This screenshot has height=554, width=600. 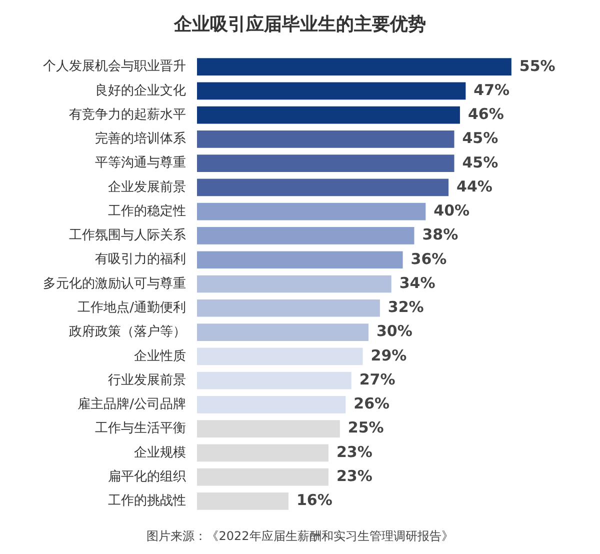 I want to click on y-tick-label: 工作的挑战性, so click(x=147, y=501).